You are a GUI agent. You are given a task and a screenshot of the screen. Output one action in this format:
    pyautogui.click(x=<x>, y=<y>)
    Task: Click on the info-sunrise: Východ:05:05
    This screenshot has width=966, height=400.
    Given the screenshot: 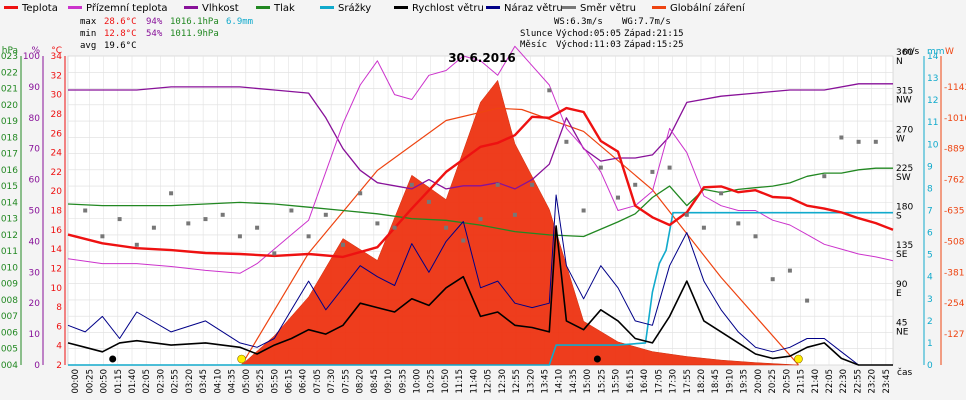 What is the action you would take?
    pyautogui.click(x=588, y=34)
    